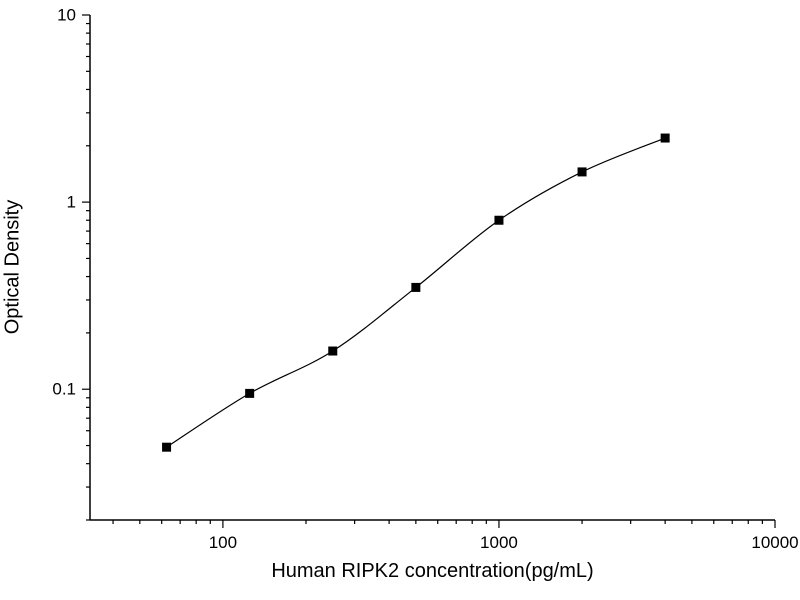 This screenshot has width=800, height=600. I want to click on svg-text: 1000, so click(499, 542).